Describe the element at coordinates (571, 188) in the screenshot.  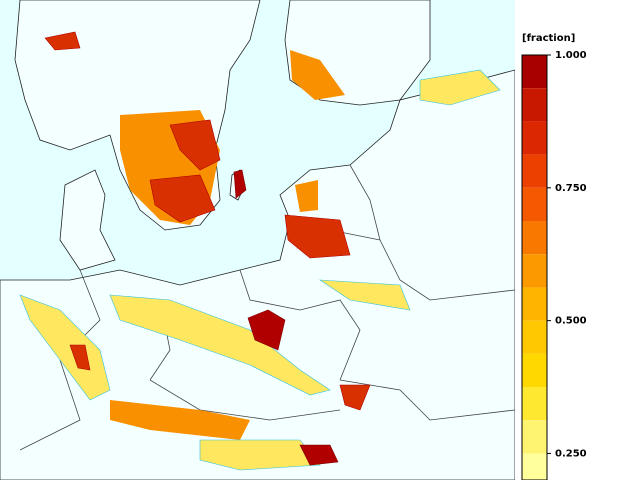
I see `colorbar-tick-label: 0.750` at that location.